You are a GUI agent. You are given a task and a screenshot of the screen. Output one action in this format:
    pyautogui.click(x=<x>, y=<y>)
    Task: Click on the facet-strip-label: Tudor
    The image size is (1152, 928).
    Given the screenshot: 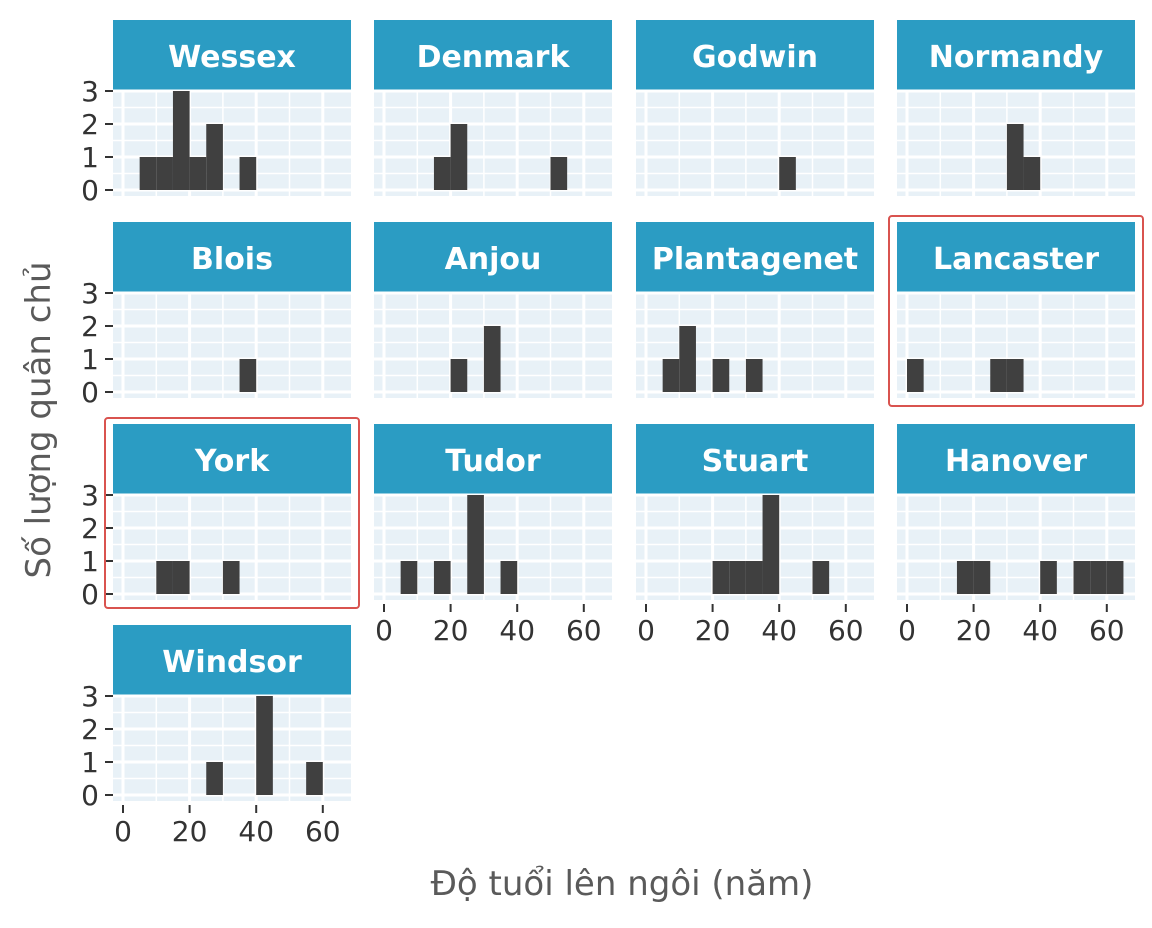 What is the action you would take?
    pyautogui.click(x=493, y=461)
    